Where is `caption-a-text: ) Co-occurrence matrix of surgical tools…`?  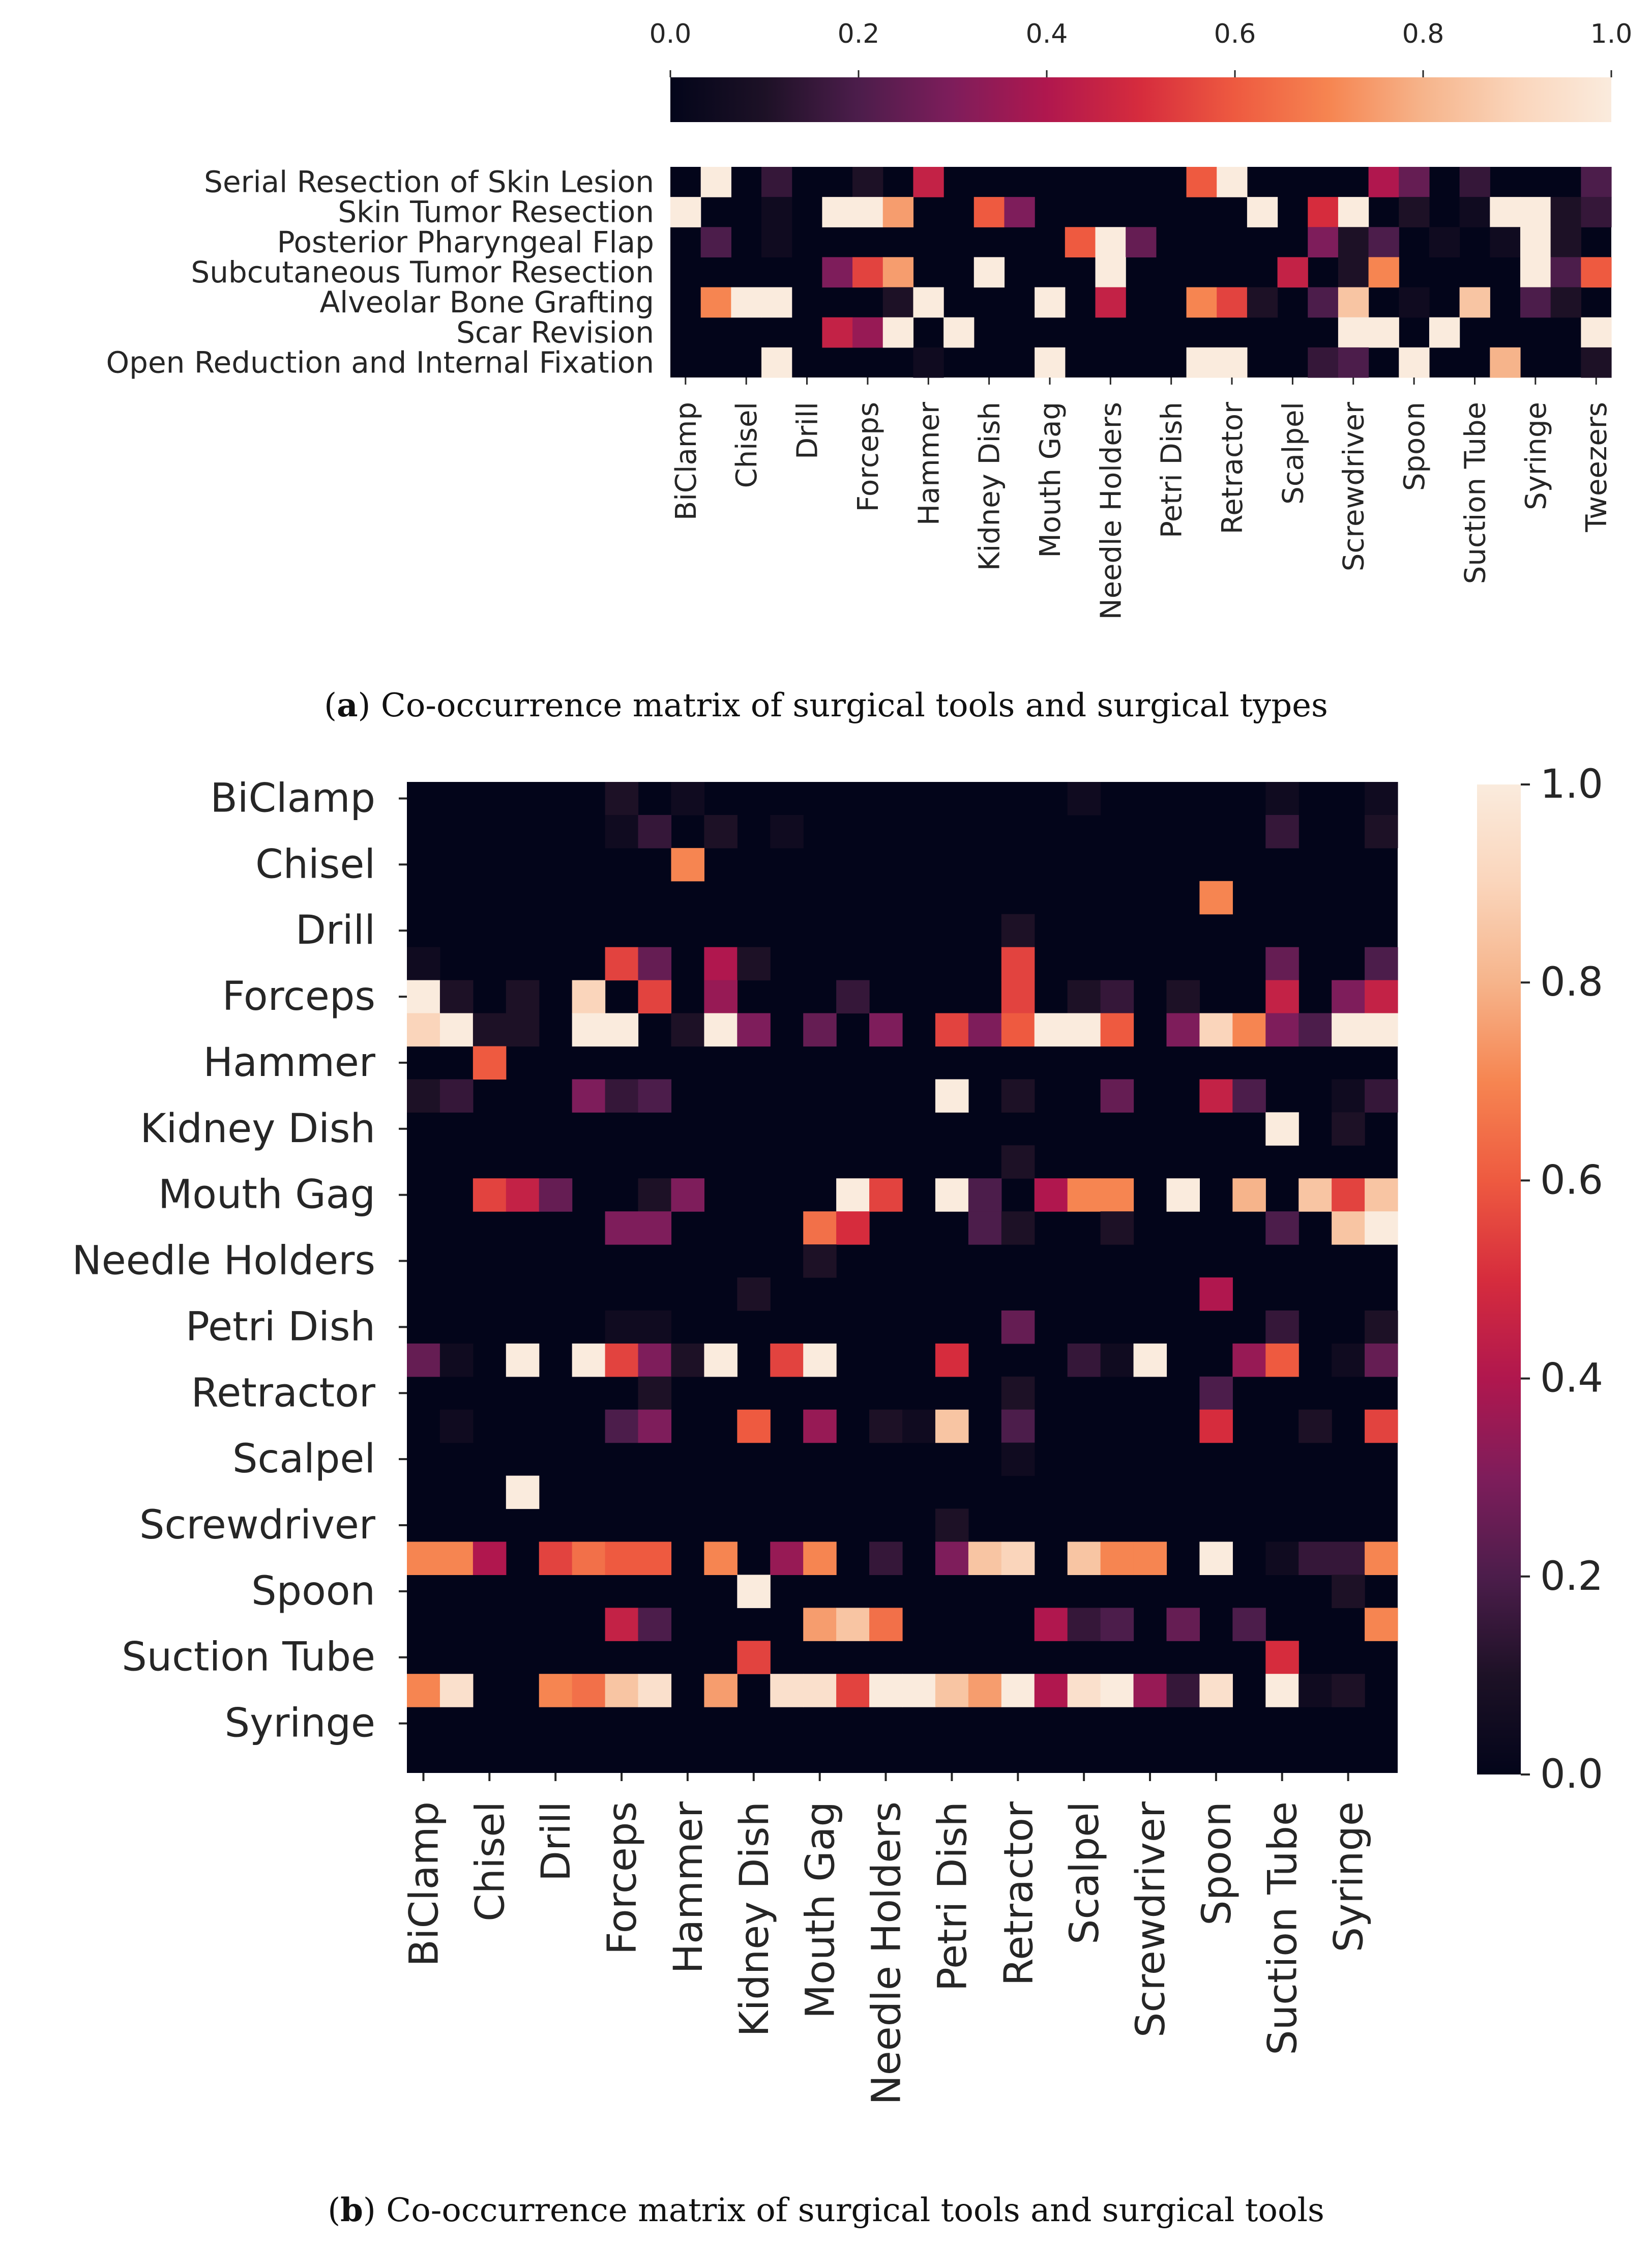
caption-a-text: ) Co-occurrence matrix of surgical tools… is located at coordinates (843, 705).